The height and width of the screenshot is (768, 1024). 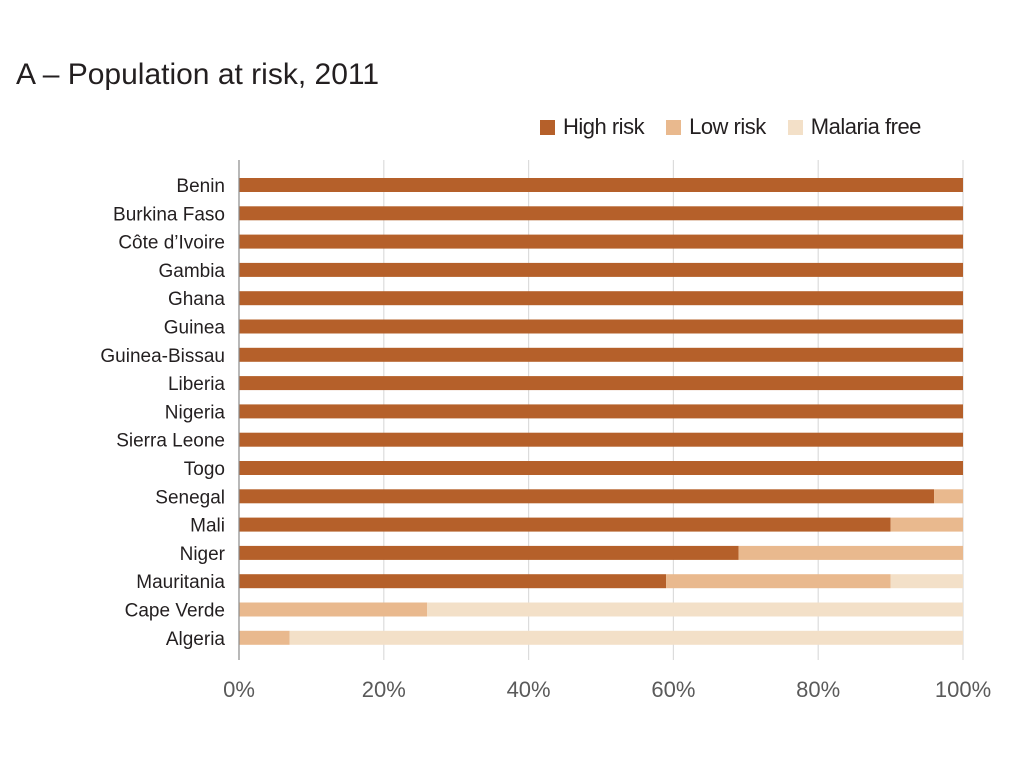 I want to click on bar-algeria-low-risk, so click(x=264, y=637).